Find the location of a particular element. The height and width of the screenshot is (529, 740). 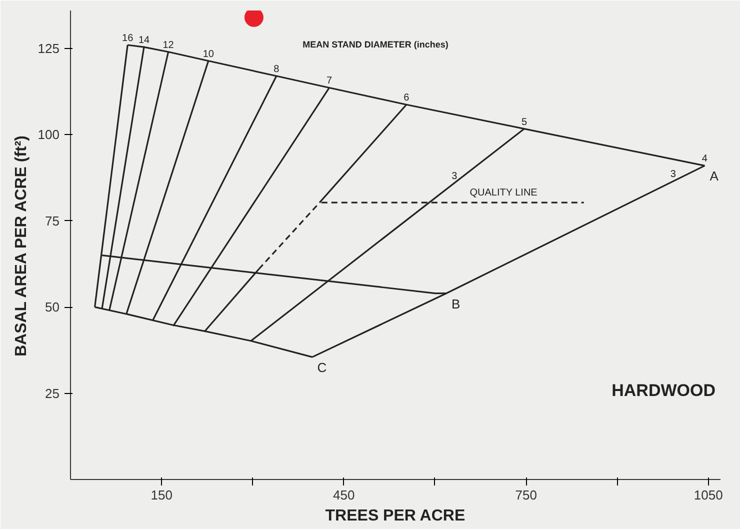

annotation: 8 is located at coordinates (277, 70).